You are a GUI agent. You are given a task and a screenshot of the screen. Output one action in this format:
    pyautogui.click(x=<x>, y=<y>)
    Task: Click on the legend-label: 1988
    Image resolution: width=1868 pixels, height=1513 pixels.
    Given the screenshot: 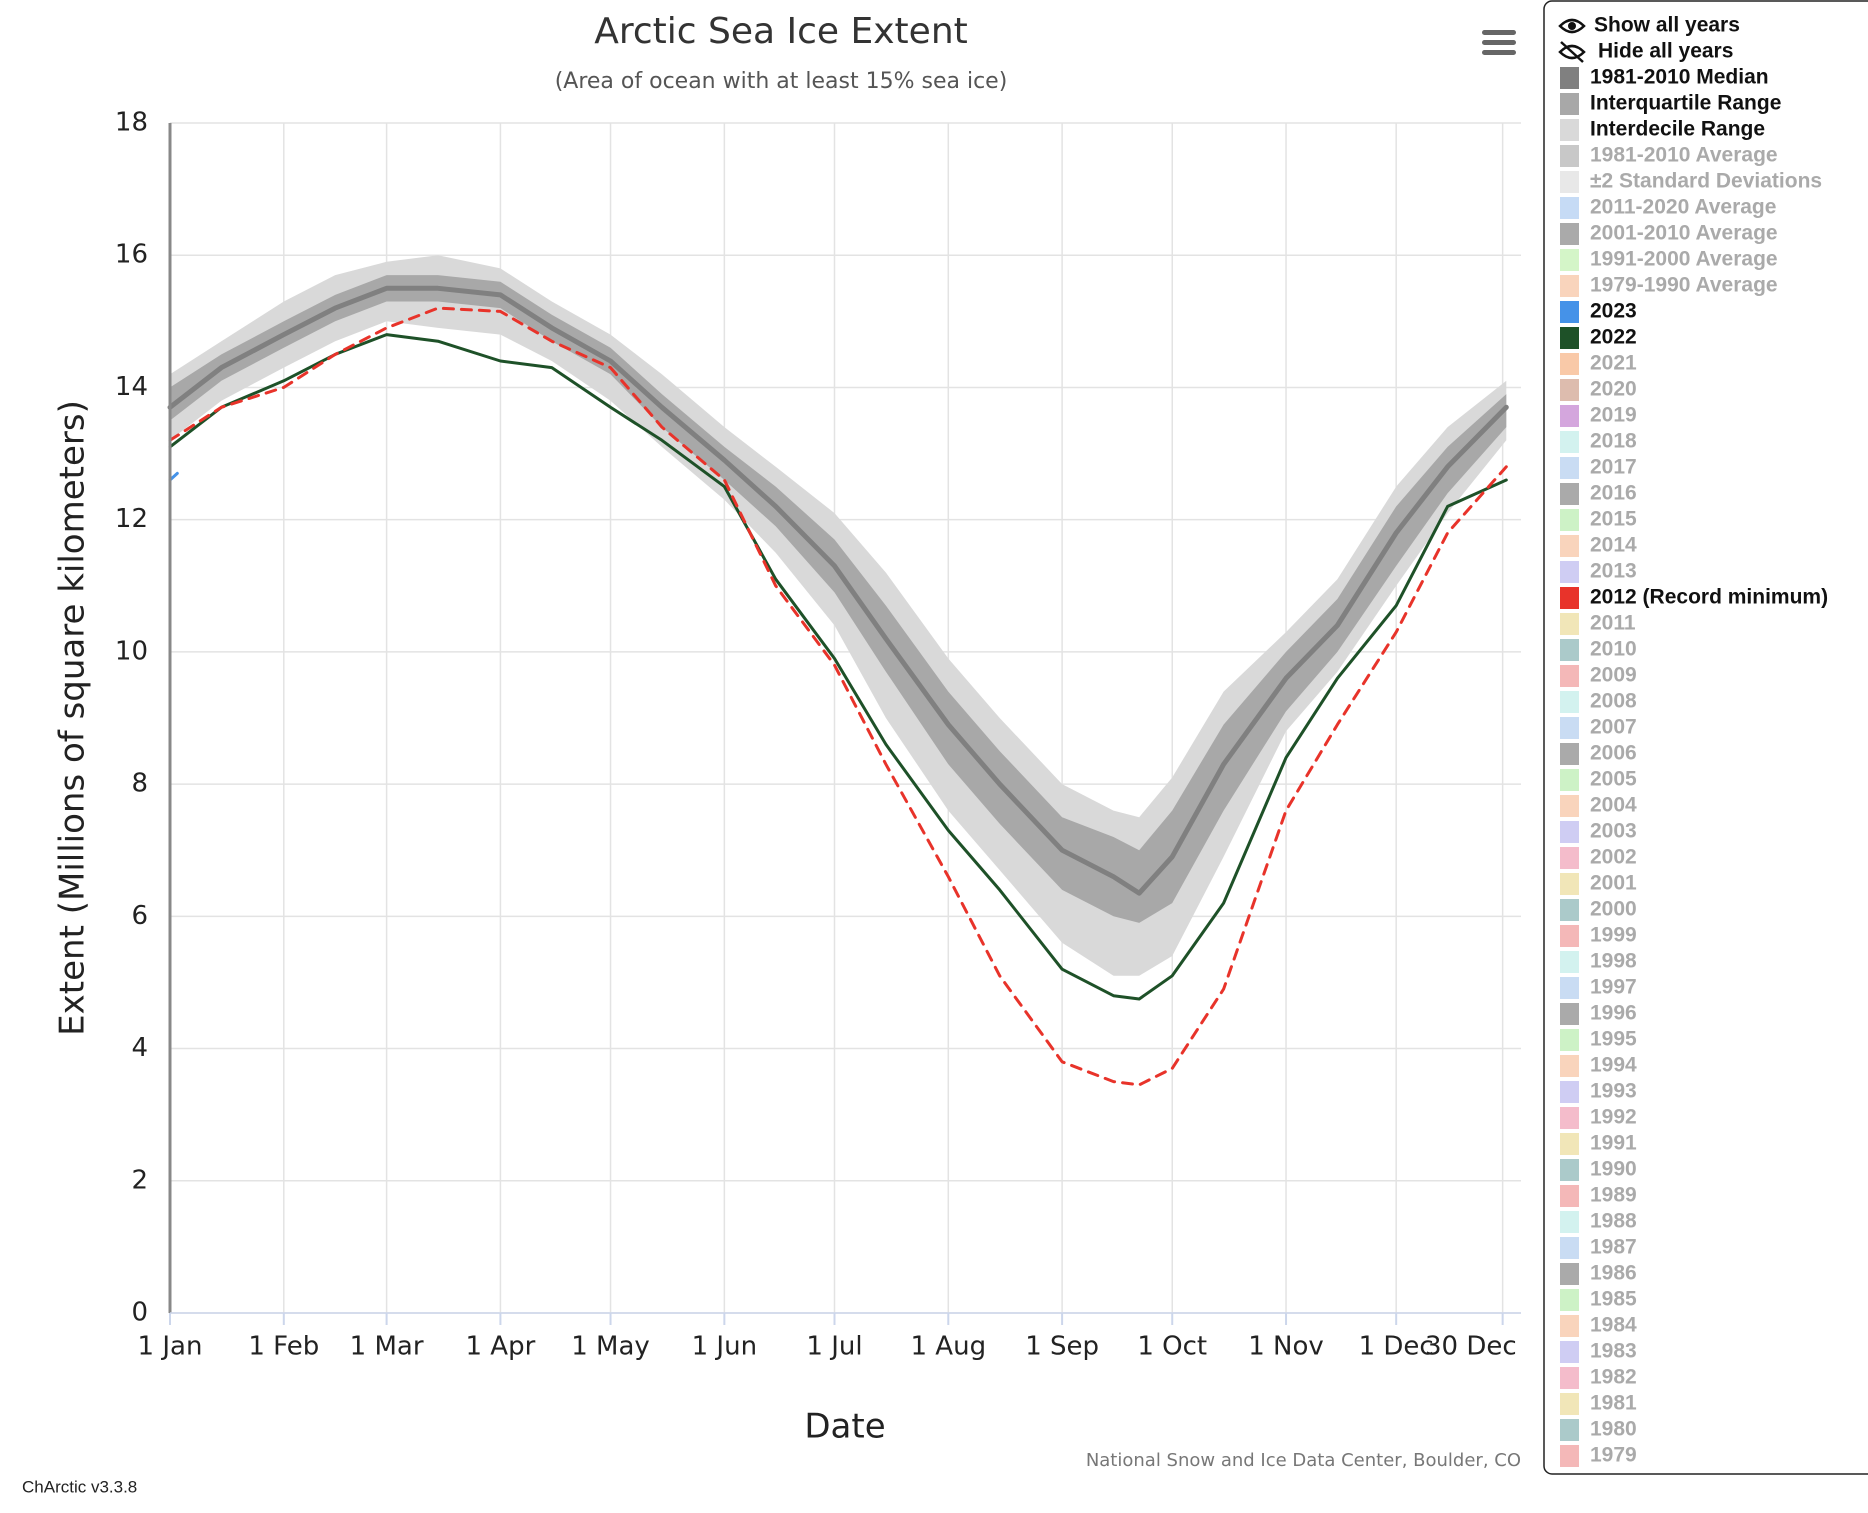 What is the action you would take?
    pyautogui.click(x=1613, y=1221)
    